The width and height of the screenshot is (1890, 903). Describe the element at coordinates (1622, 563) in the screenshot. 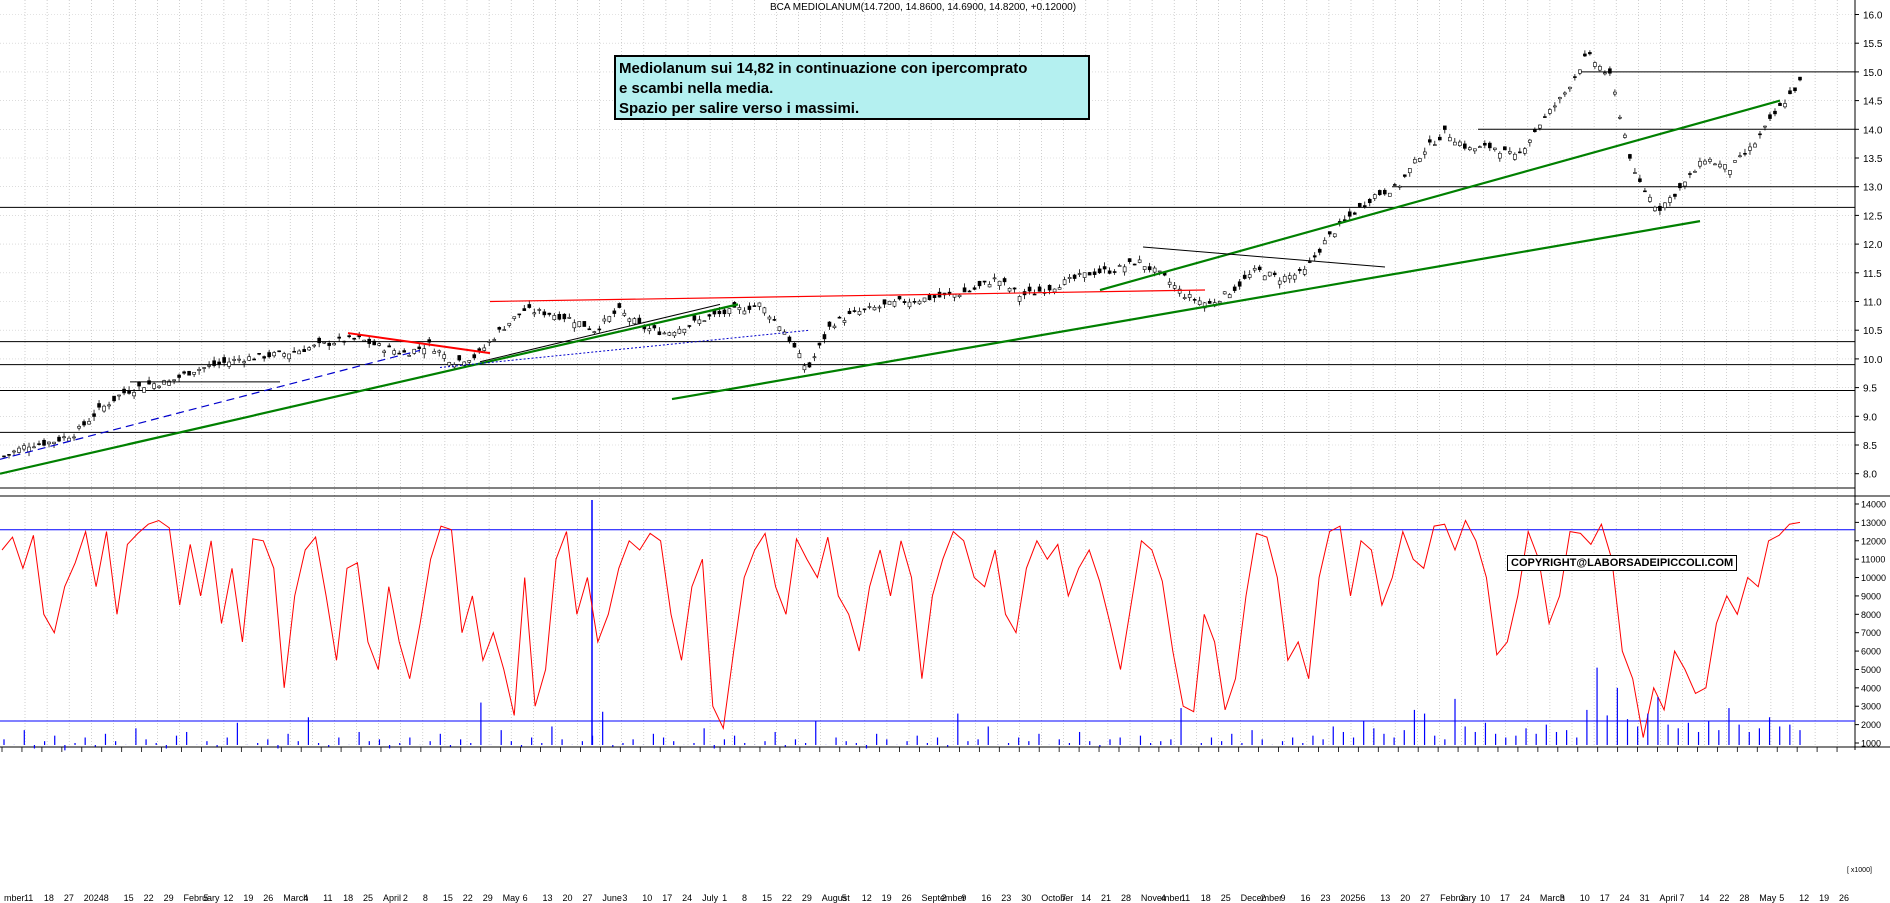

I see `copyright-label: COPYRIGHT@LABORSADEIPICCOLI.COM` at that location.